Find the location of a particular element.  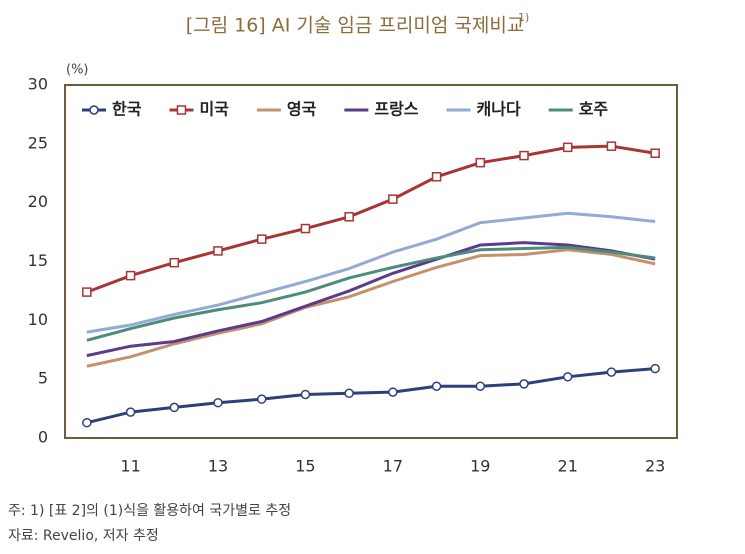

source: 자료: Revelio, 저자 추정 is located at coordinates (83, 536).